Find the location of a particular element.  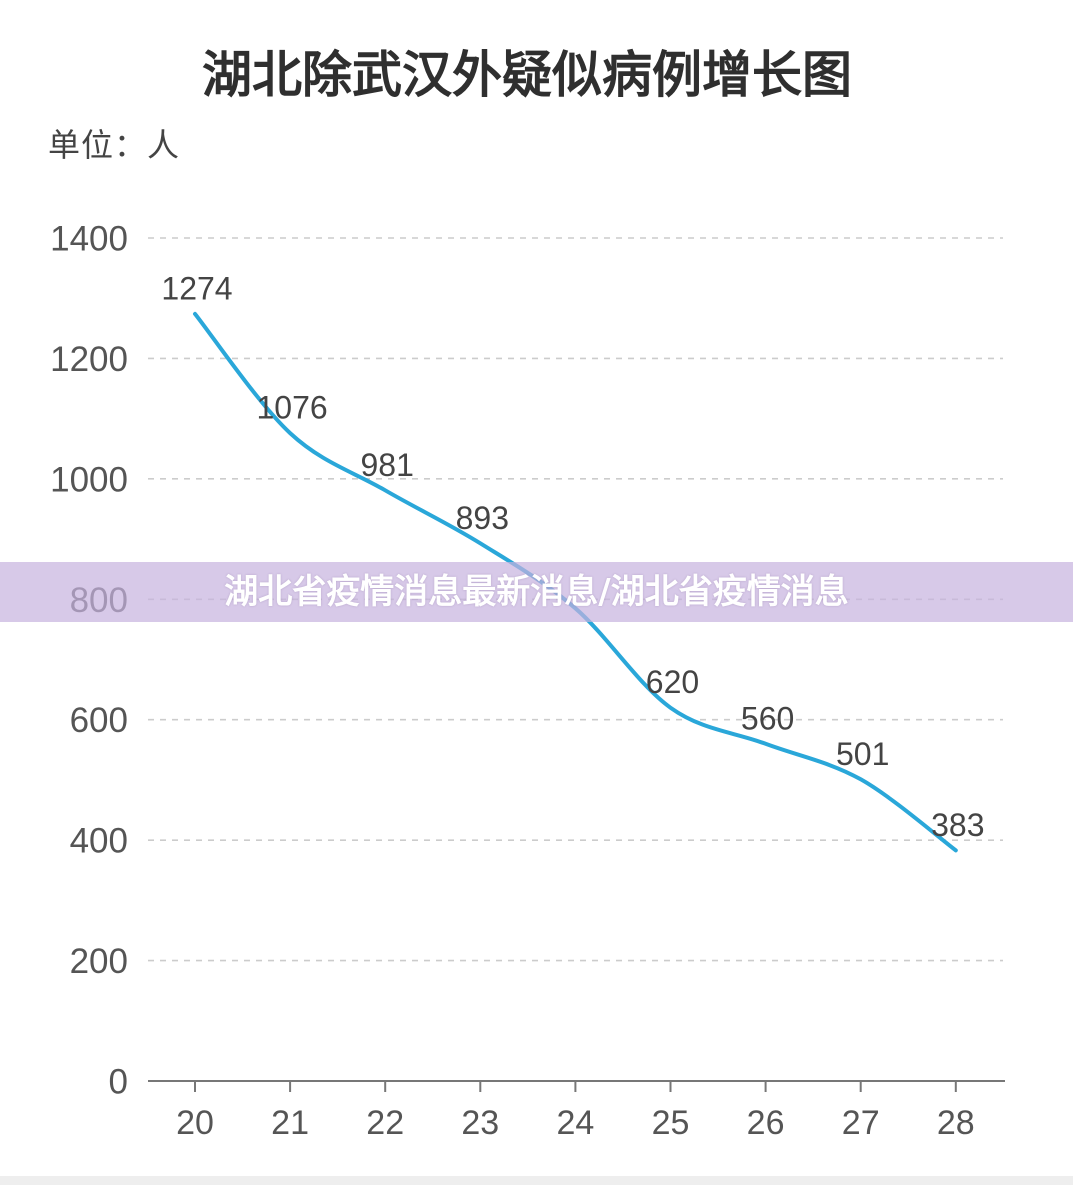

y-tick-label: 0 is located at coordinates (118, 1082).